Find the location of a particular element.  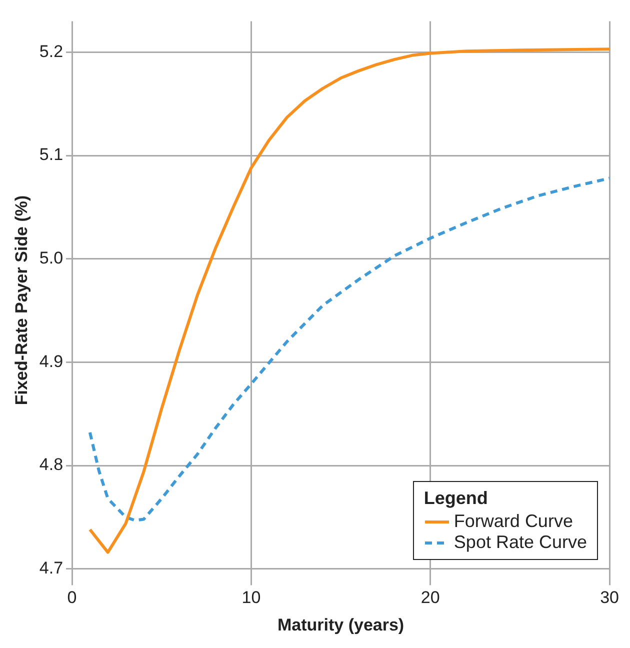

x-axis-title: Maturity (years) is located at coordinates (340, 624).